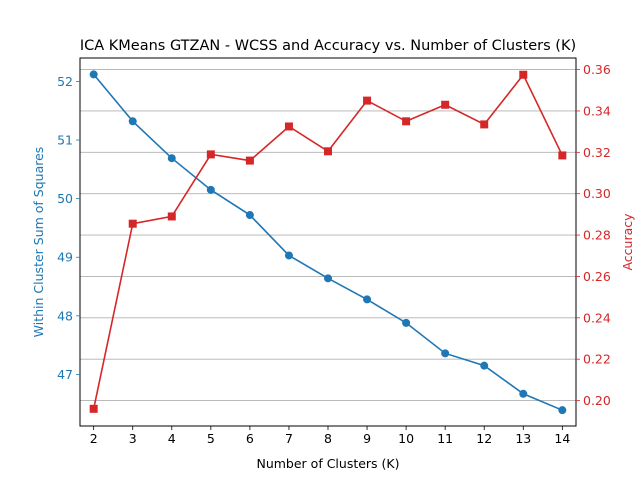 This screenshot has height=480, width=640. I want to click on left-axis-label: Within Cluster Sum of Squares, so click(38, 242).